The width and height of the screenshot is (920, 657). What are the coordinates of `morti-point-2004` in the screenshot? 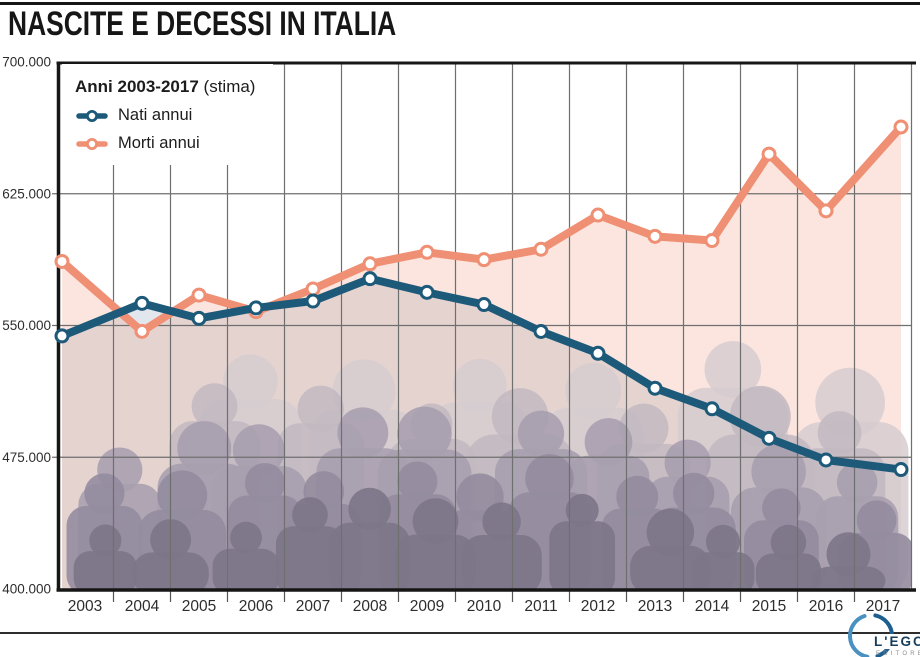 It's located at (142, 331).